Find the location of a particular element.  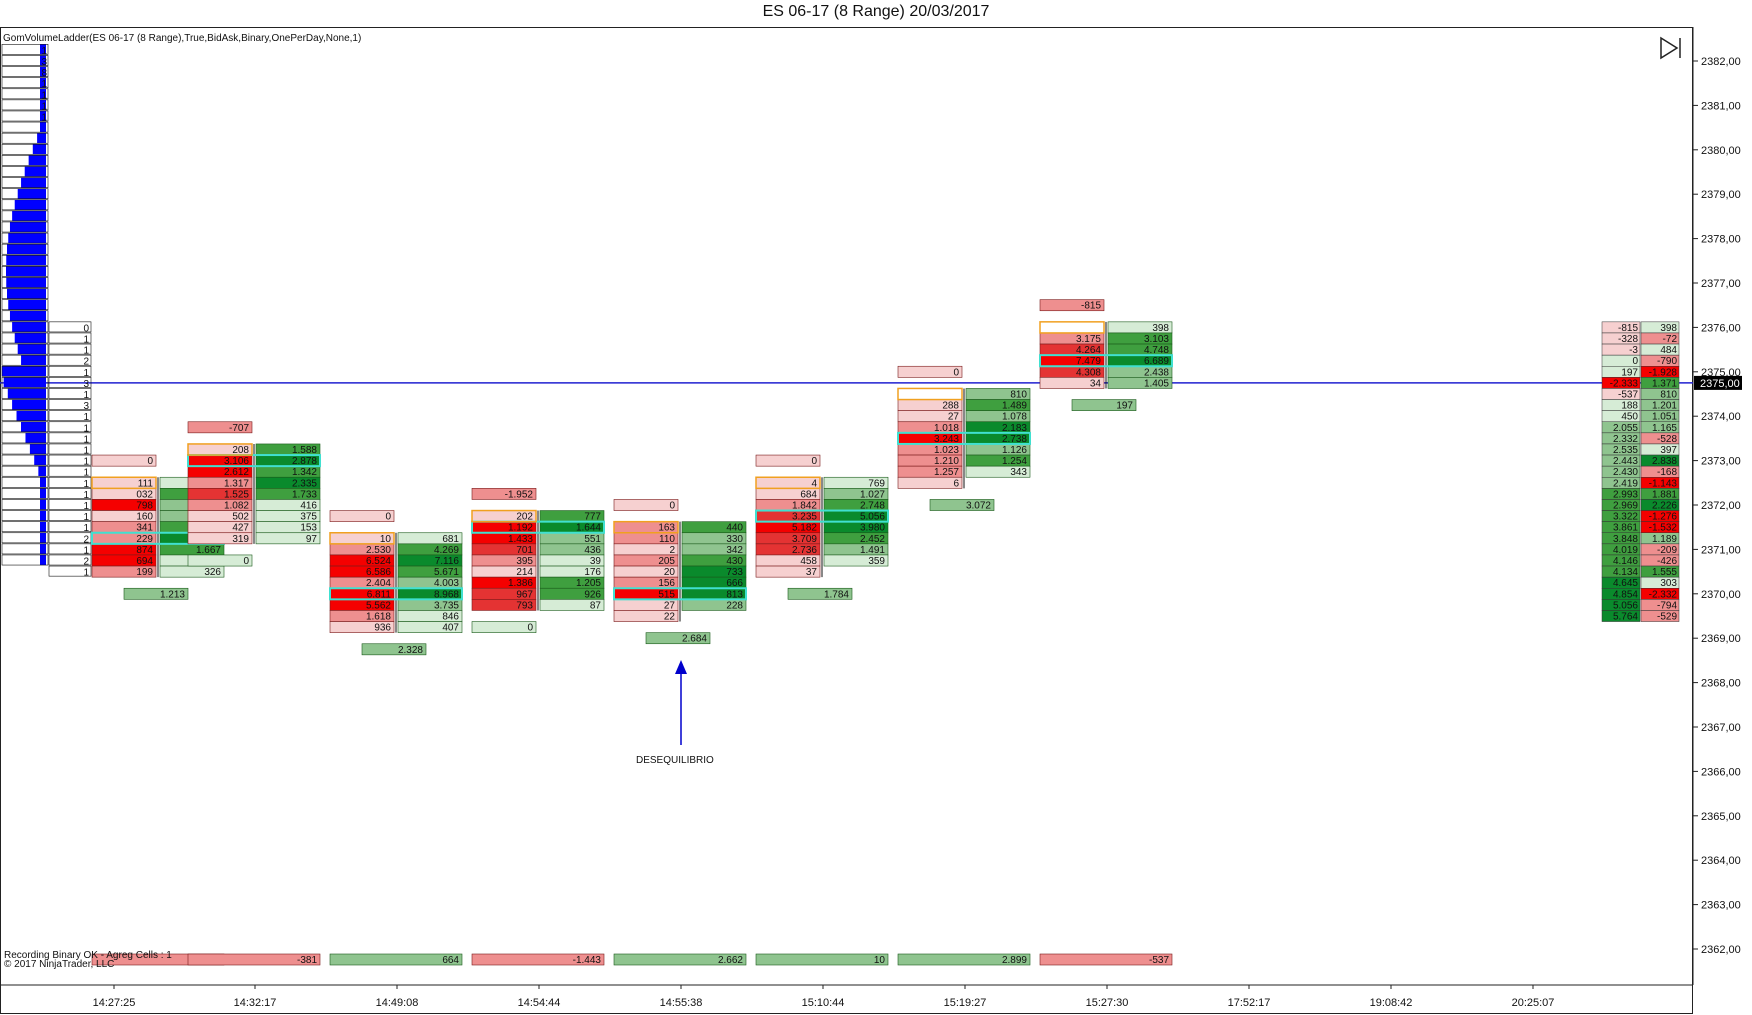

bid-volume-label: 2.612 is located at coordinates (236, 472).